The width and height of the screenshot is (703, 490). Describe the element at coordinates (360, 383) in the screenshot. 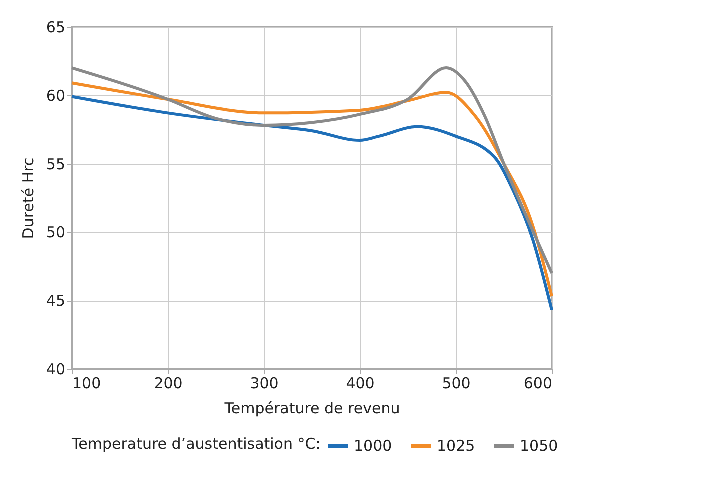

I see `x-tick-label: 400` at that location.